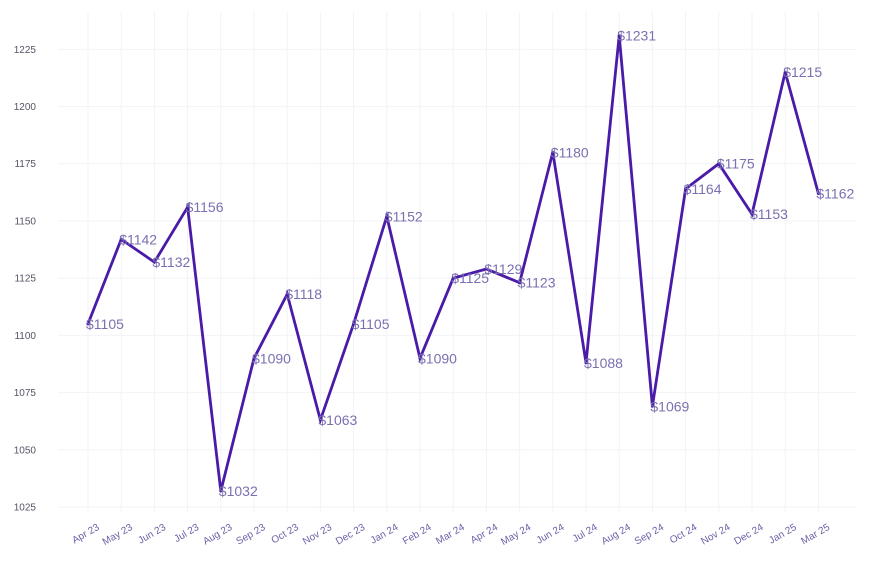 The height and width of the screenshot is (565, 872). What do you see at coordinates (385, 534) in the screenshot?
I see `x-tick-label: Jan 24` at bounding box center [385, 534].